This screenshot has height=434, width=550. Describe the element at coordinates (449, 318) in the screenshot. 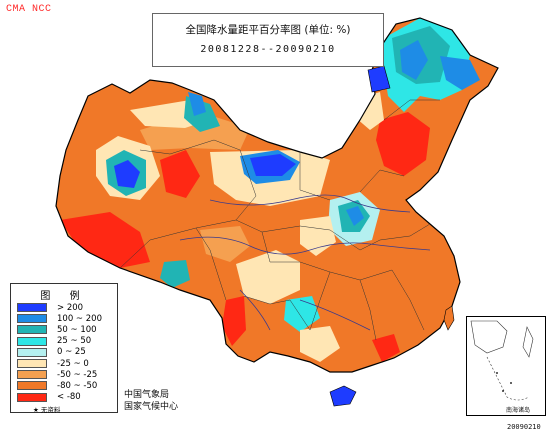

I see `taiwan-island` at that location.